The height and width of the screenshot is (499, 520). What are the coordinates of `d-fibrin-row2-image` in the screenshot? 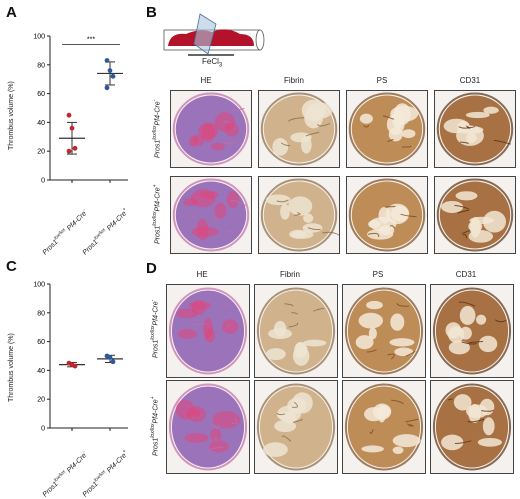 It's located at (296, 427).